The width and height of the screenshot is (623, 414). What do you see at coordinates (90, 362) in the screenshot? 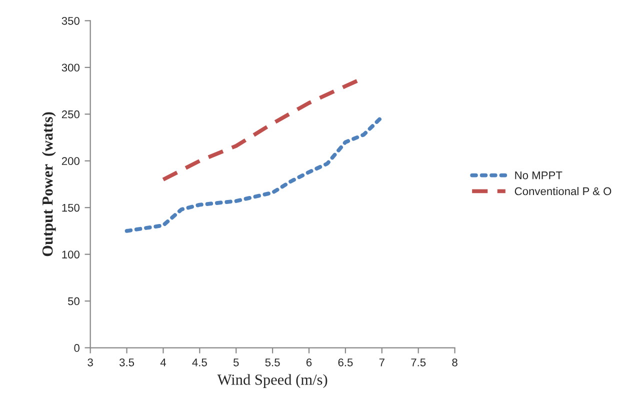
I see `x-tick-label: 3` at bounding box center [90, 362].